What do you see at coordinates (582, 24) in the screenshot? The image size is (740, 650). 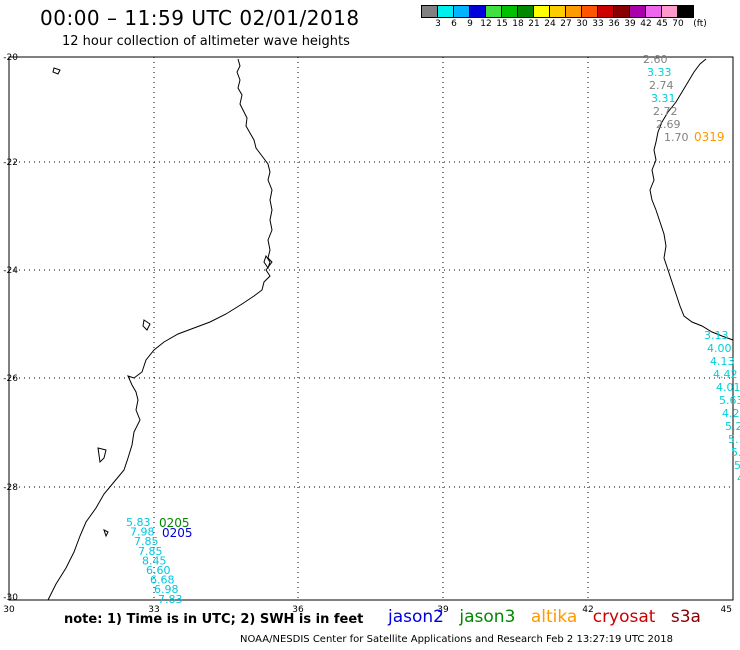 I see `legend-tick-label: 30` at bounding box center [582, 24].